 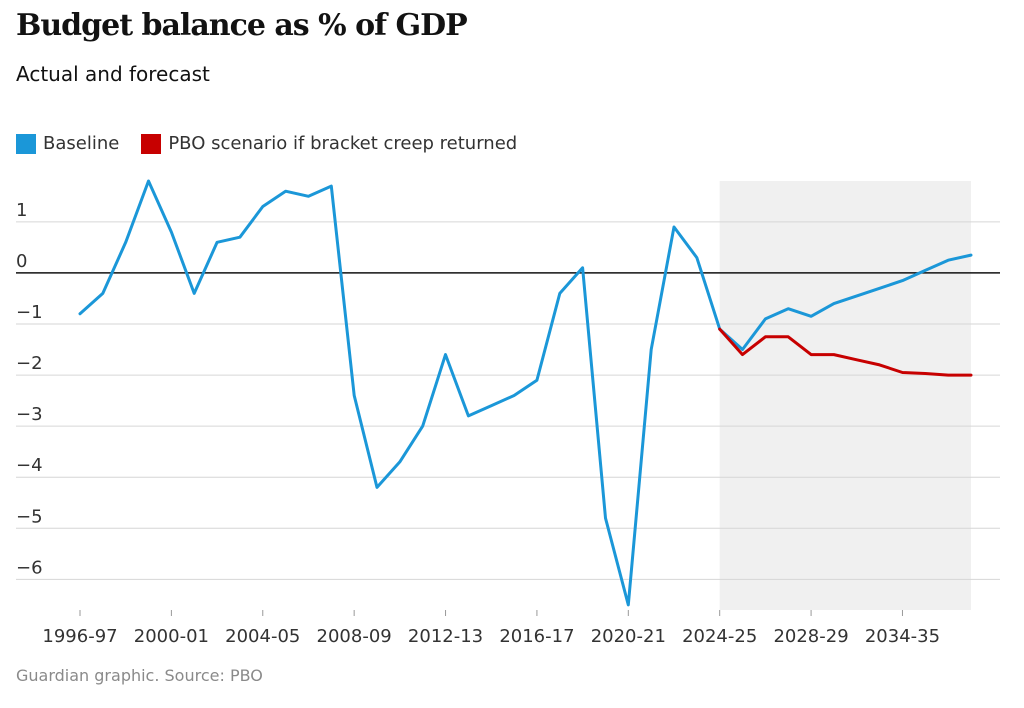 What do you see at coordinates (810, 636) in the screenshot?
I see `x-tick-label: 2028-29` at bounding box center [810, 636].